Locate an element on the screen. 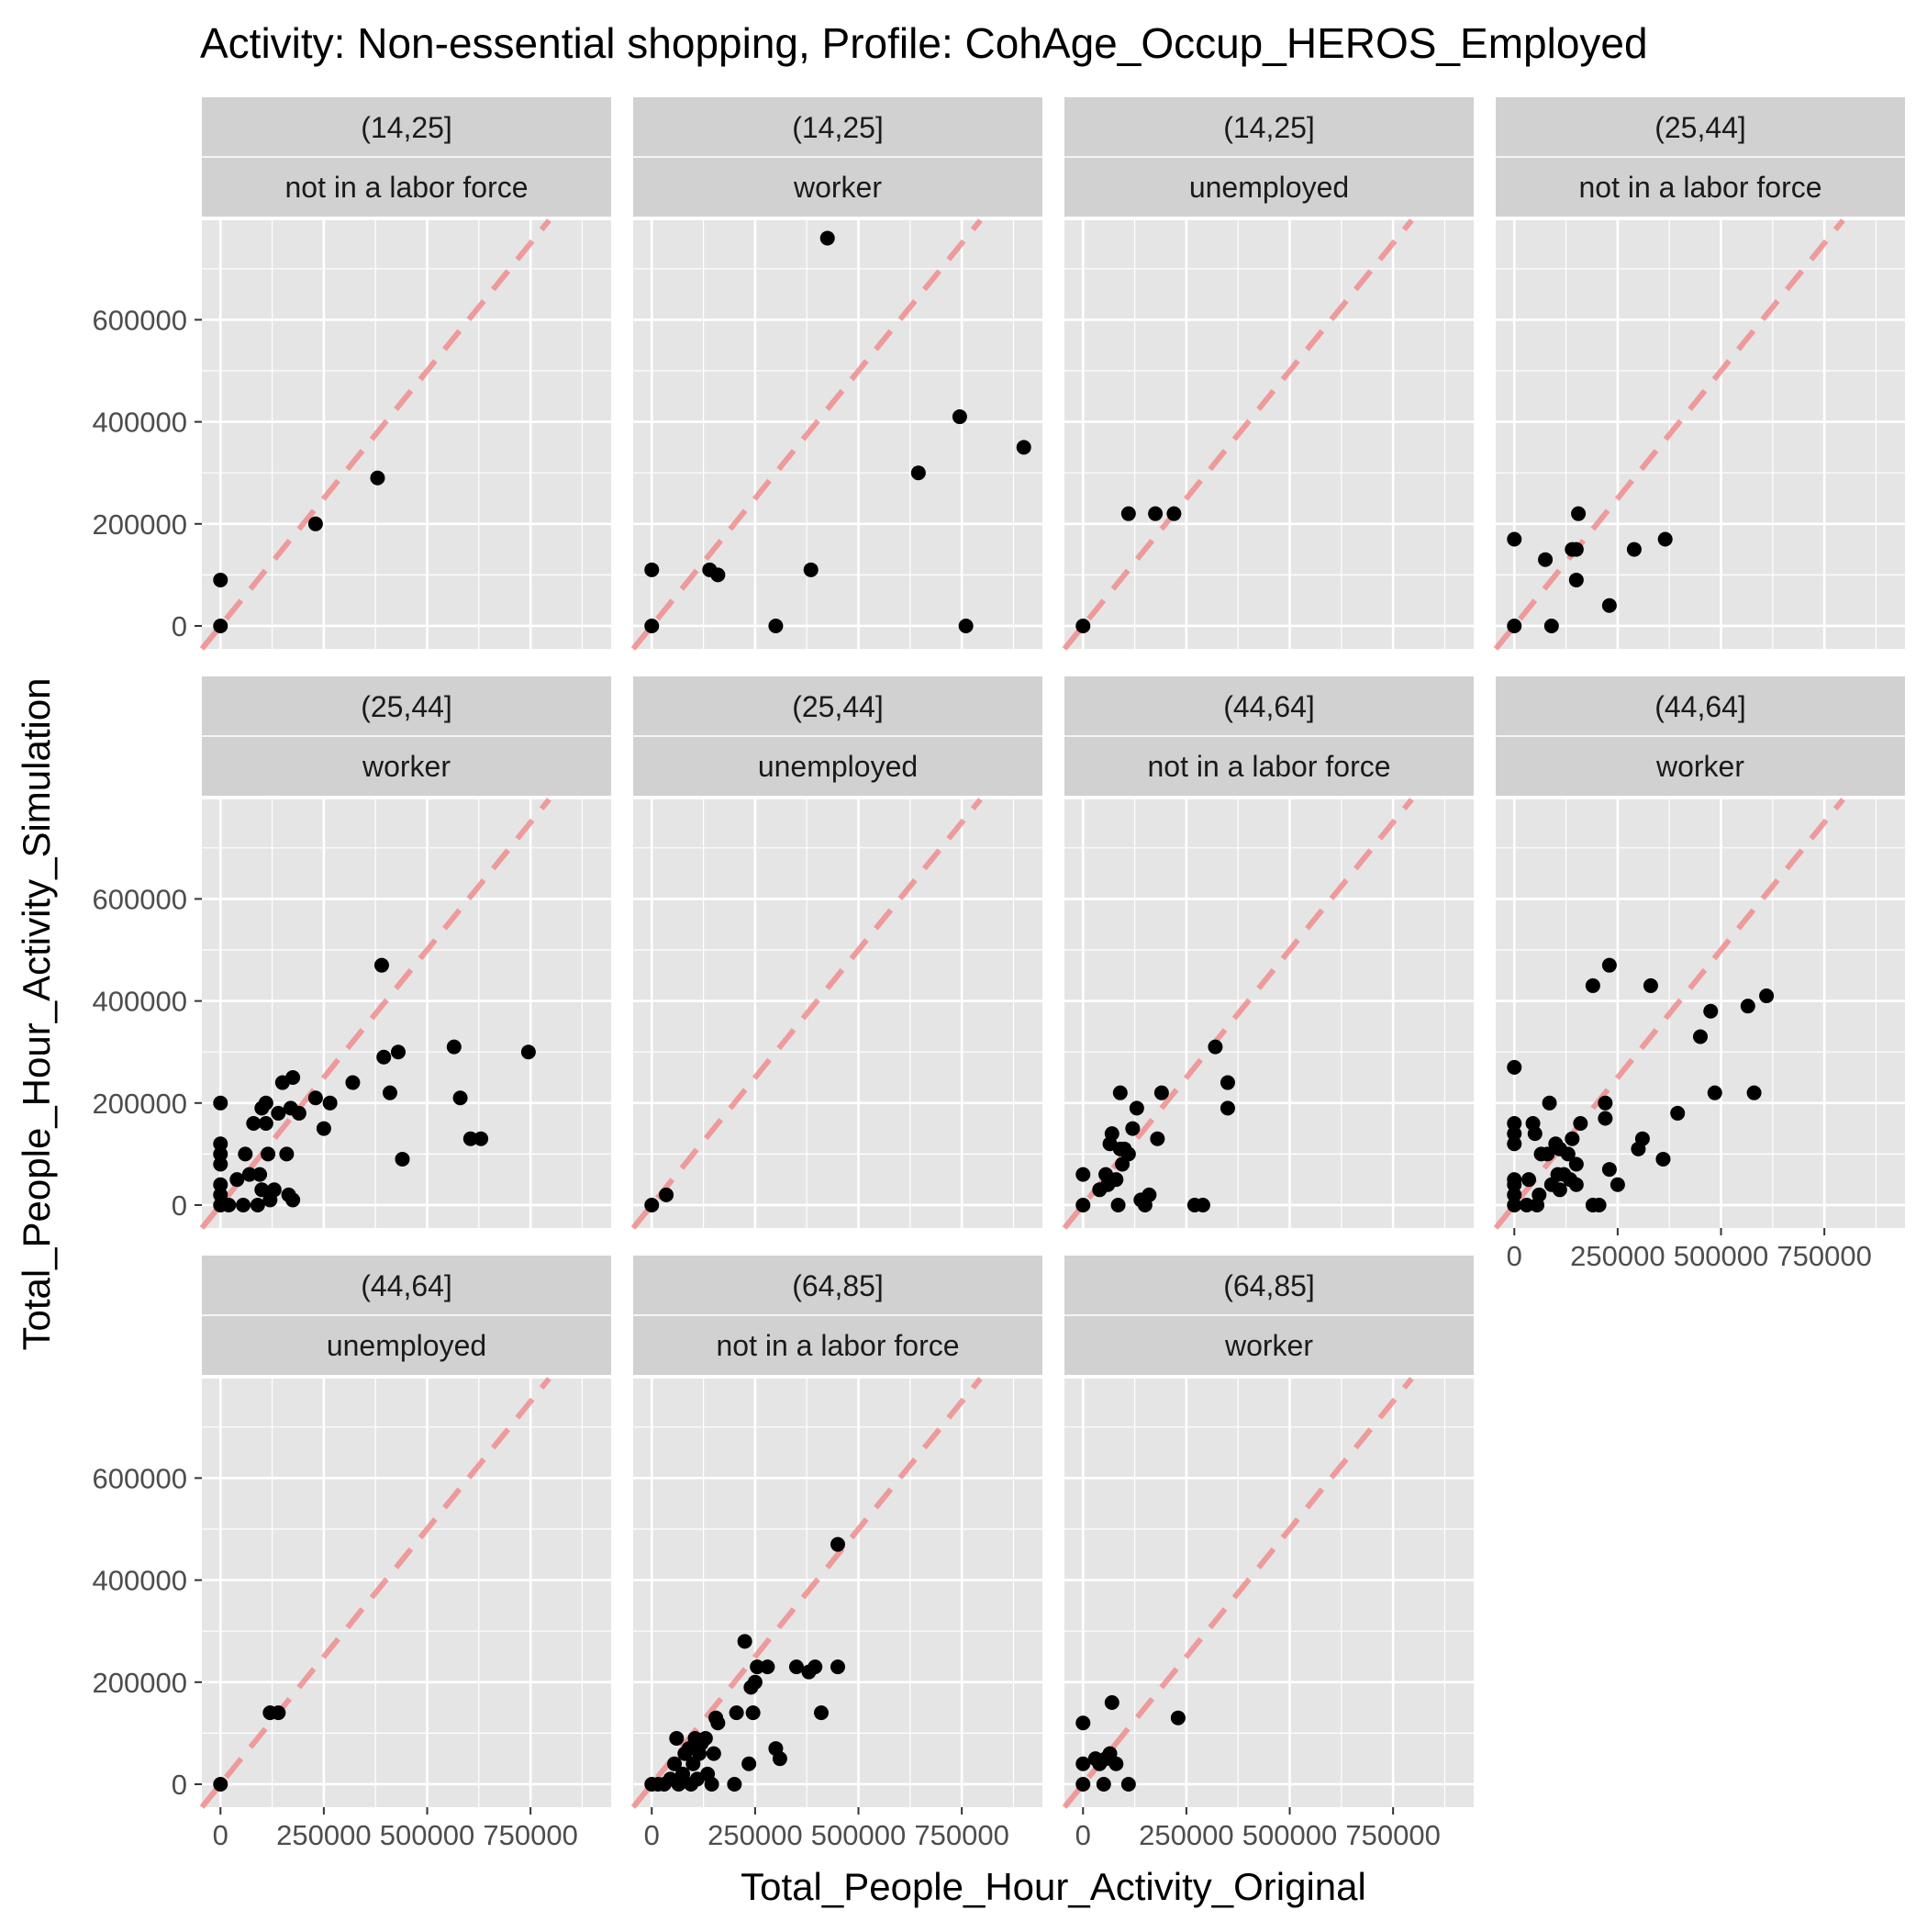  strip-label-occupation: not in a labor force is located at coordinates (1699, 188).